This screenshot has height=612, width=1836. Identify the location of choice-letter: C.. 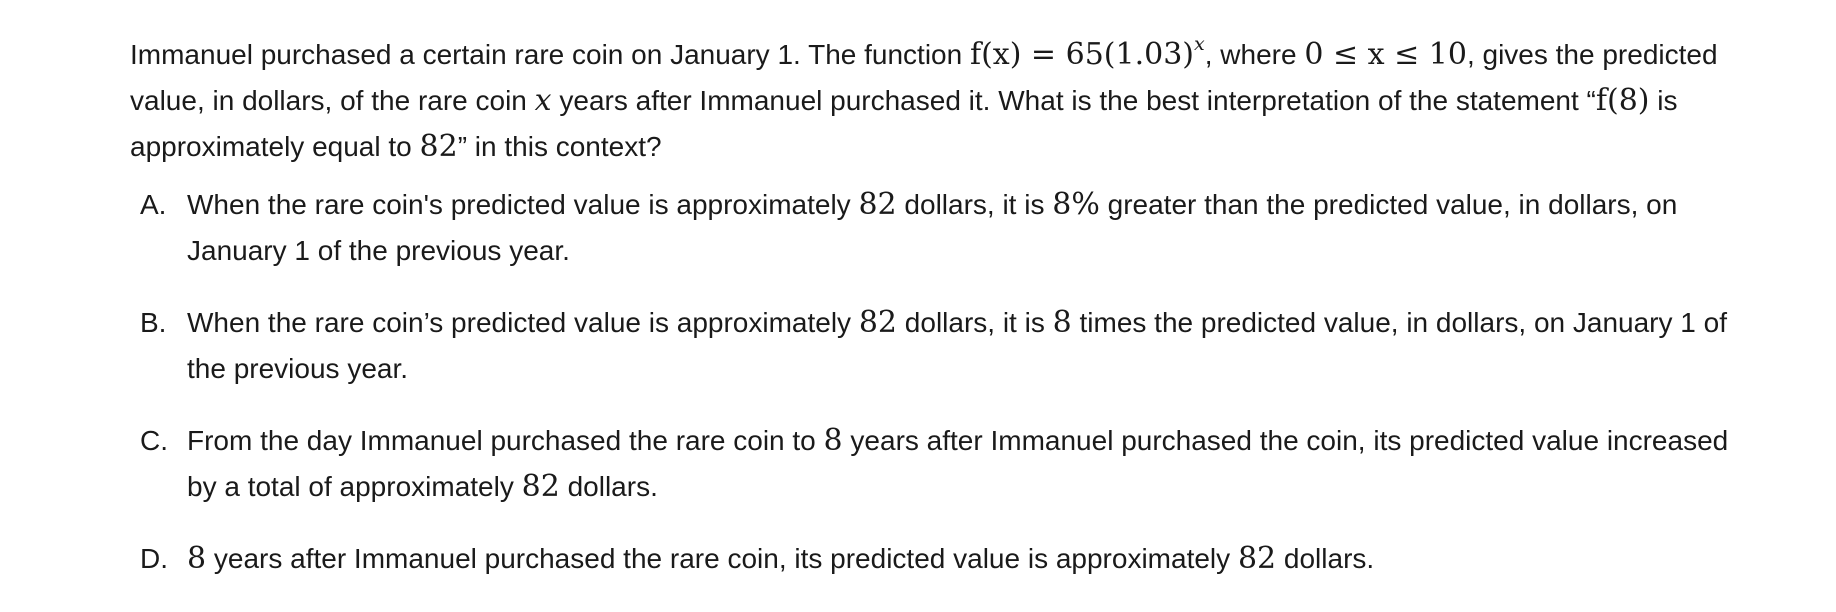
(154, 440).